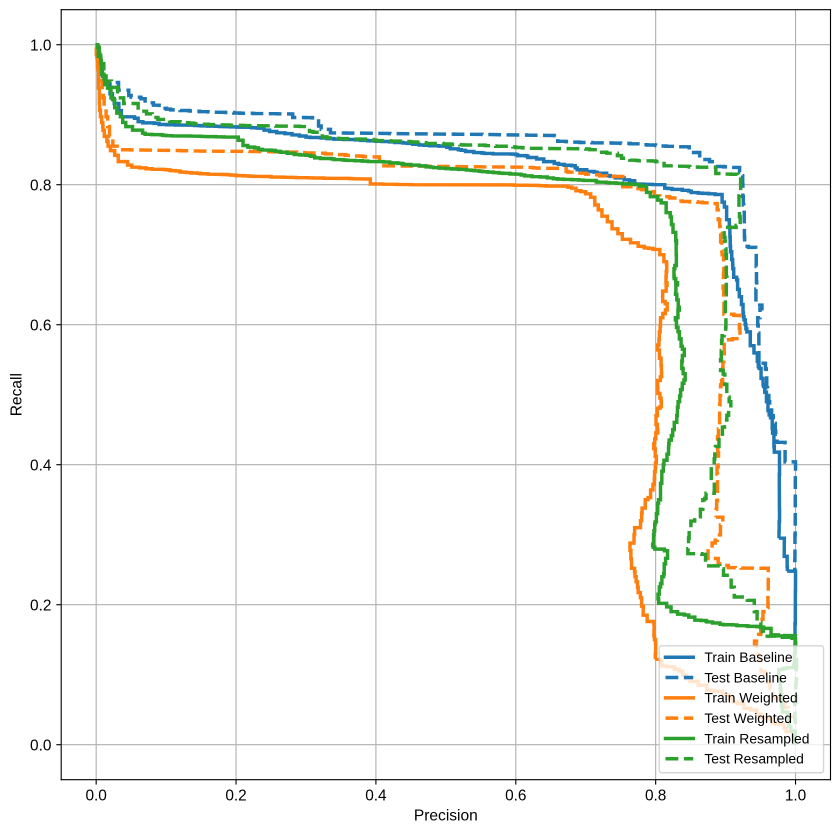  What do you see at coordinates (753, 759) in the screenshot?
I see `svg-text: Test Resampled` at bounding box center [753, 759].